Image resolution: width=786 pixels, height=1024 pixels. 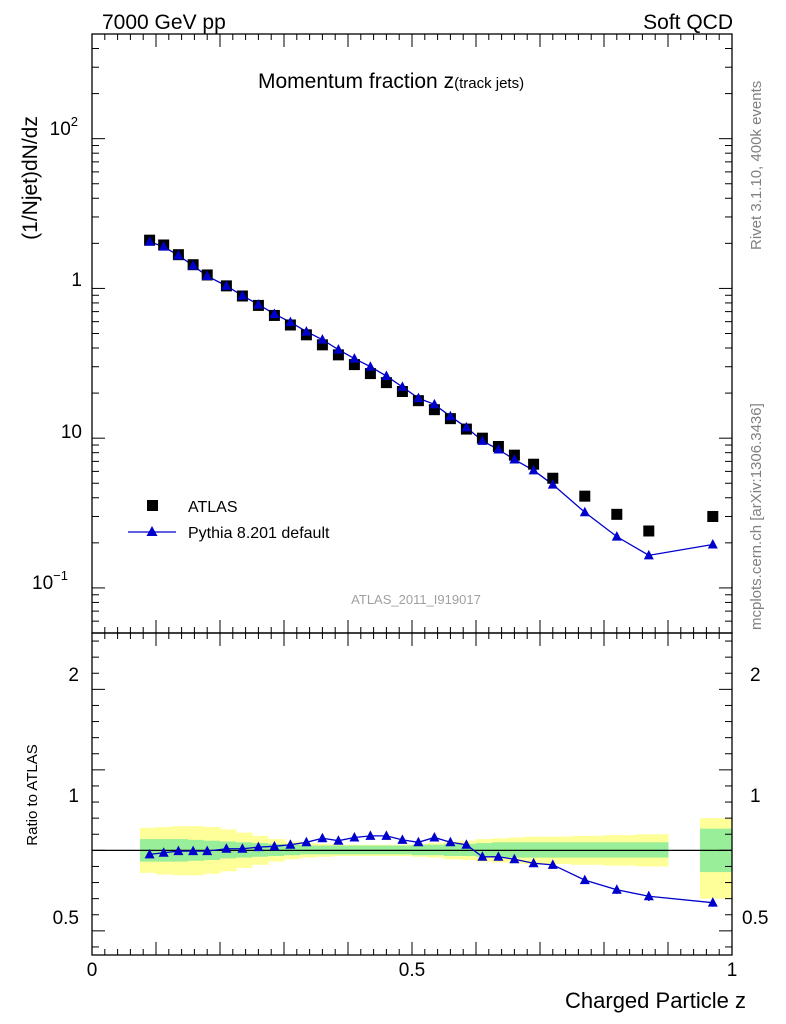 What do you see at coordinates (213, 507) in the screenshot?
I see `legend-label-atlas: ATLAS` at bounding box center [213, 507].